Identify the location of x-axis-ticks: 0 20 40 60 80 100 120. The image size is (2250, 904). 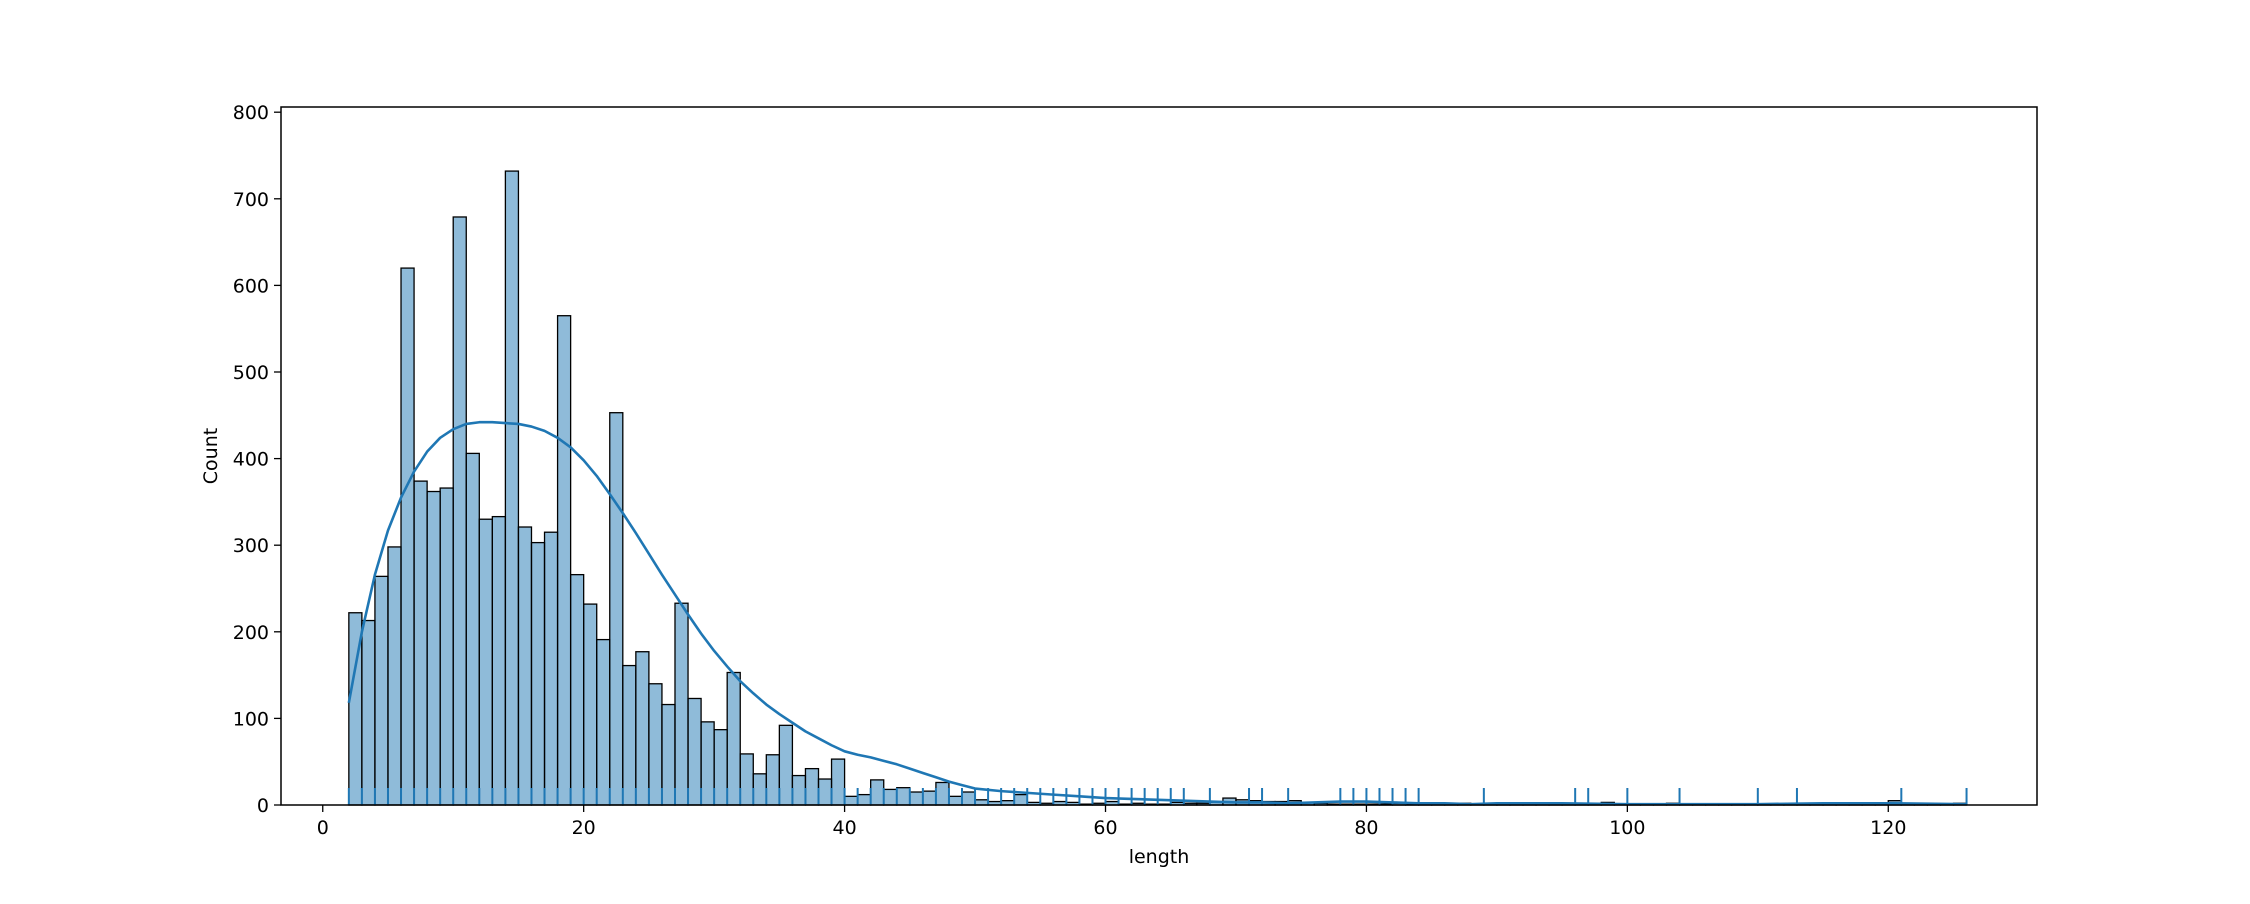
(1111, 822).